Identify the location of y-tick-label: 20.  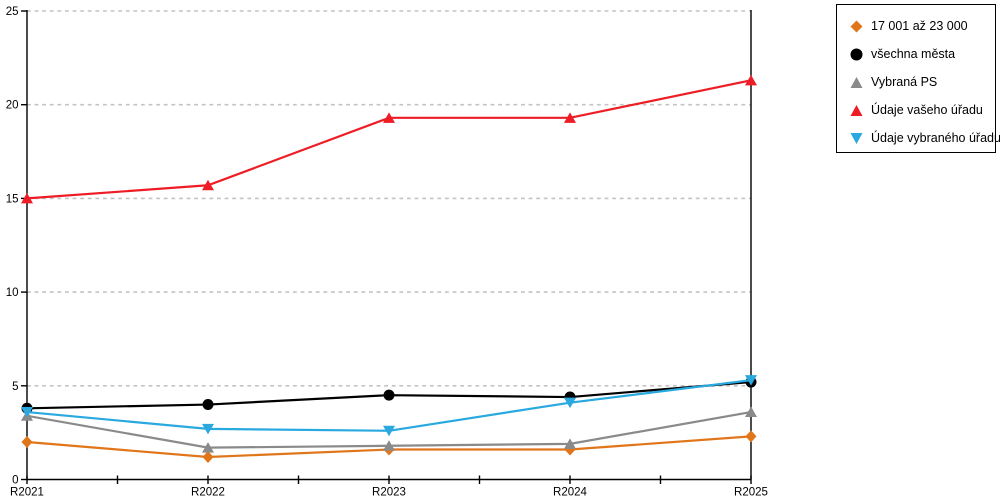
(12, 106).